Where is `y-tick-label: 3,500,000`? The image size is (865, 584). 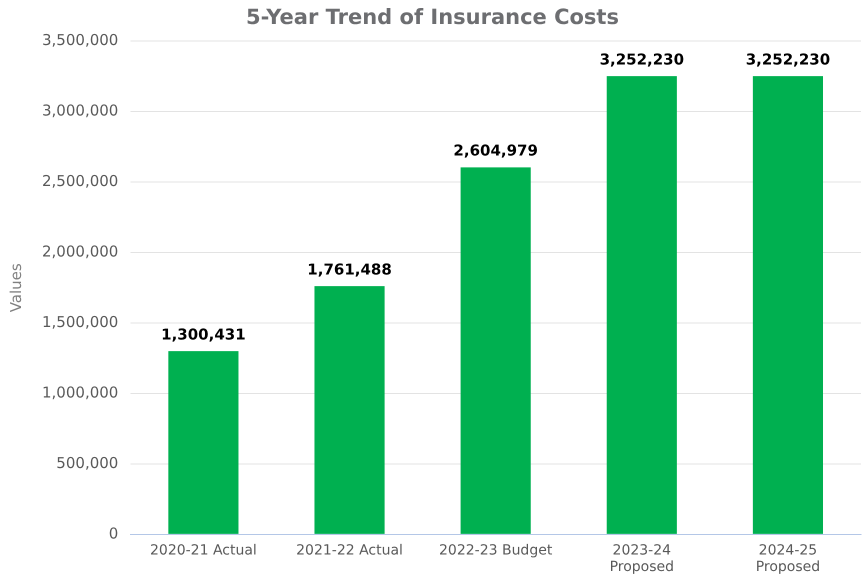 y-tick-label: 3,500,000 is located at coordinates (80, 40).